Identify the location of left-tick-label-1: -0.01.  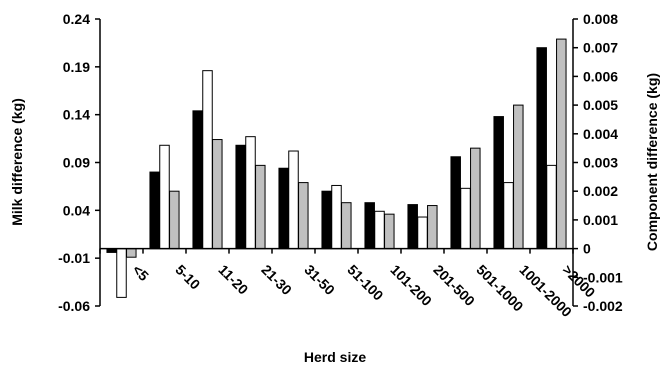
(74, 258).